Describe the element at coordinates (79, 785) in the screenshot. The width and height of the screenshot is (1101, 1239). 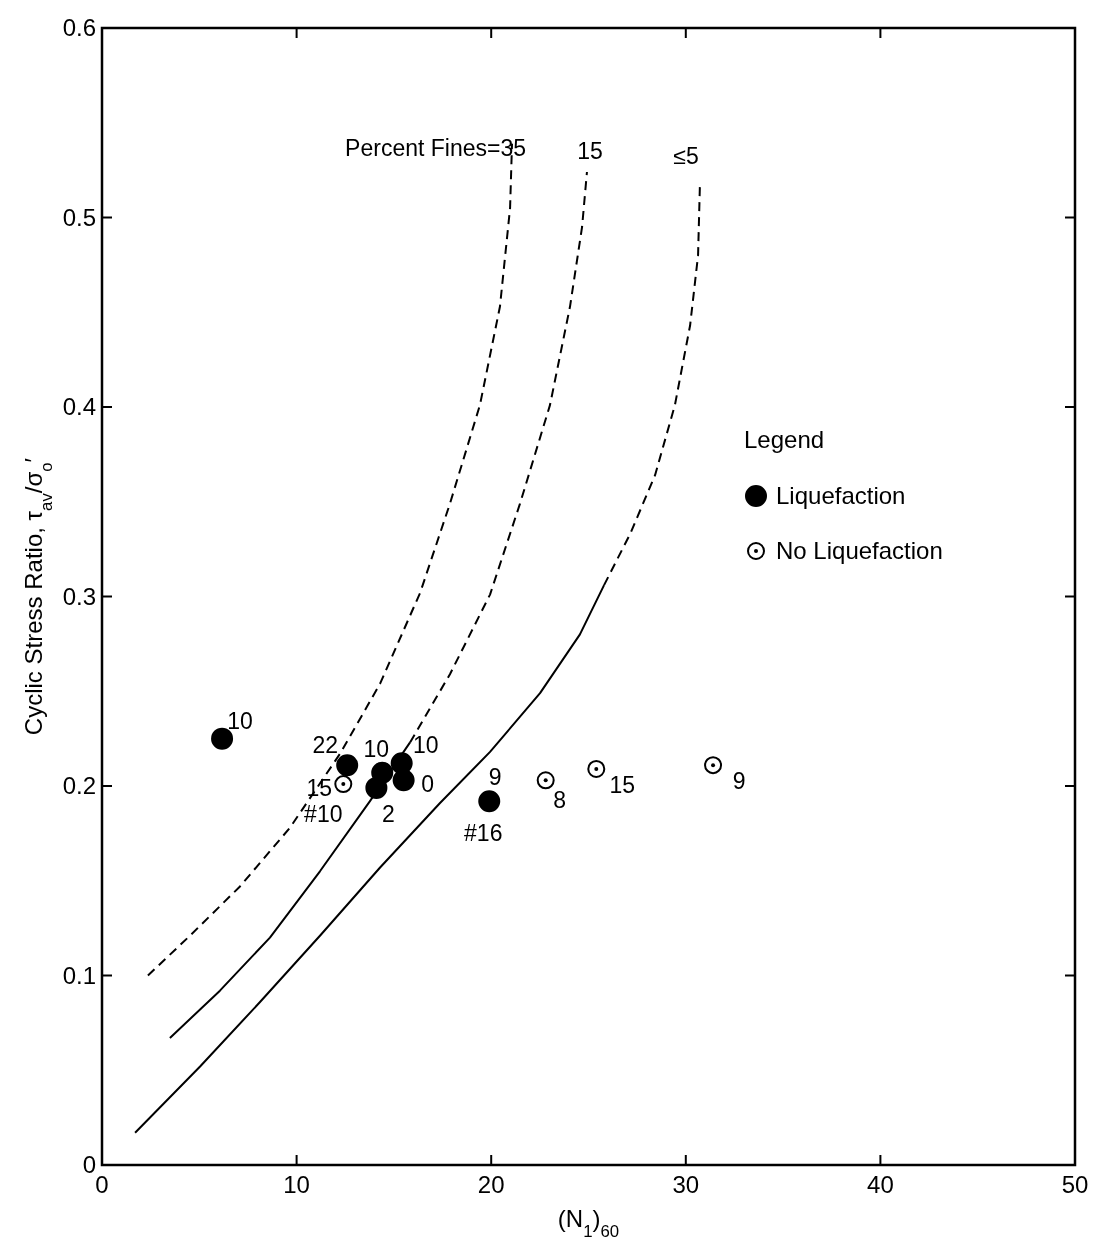
I see `y-tick-label: 0.2` at that location.